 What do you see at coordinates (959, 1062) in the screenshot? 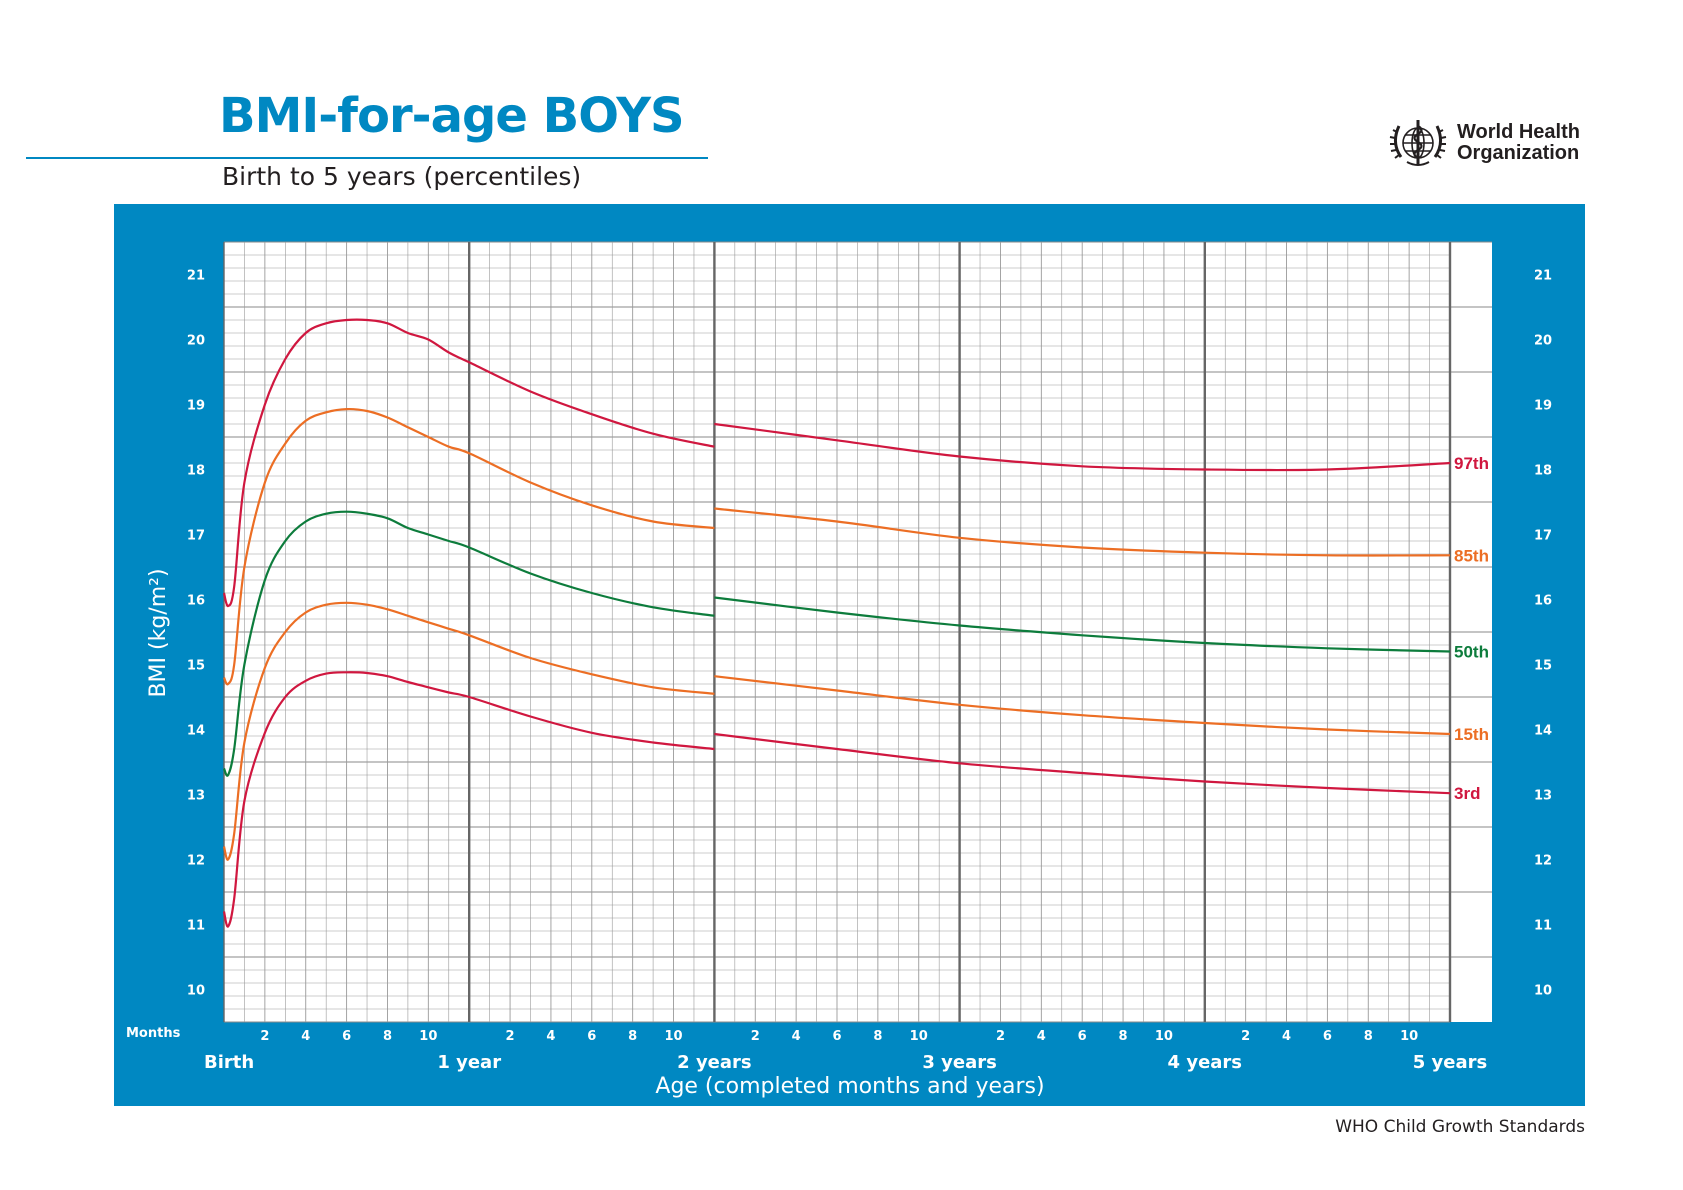
I see `x-year-label: 3 years` at bounding box center [959, 1062].